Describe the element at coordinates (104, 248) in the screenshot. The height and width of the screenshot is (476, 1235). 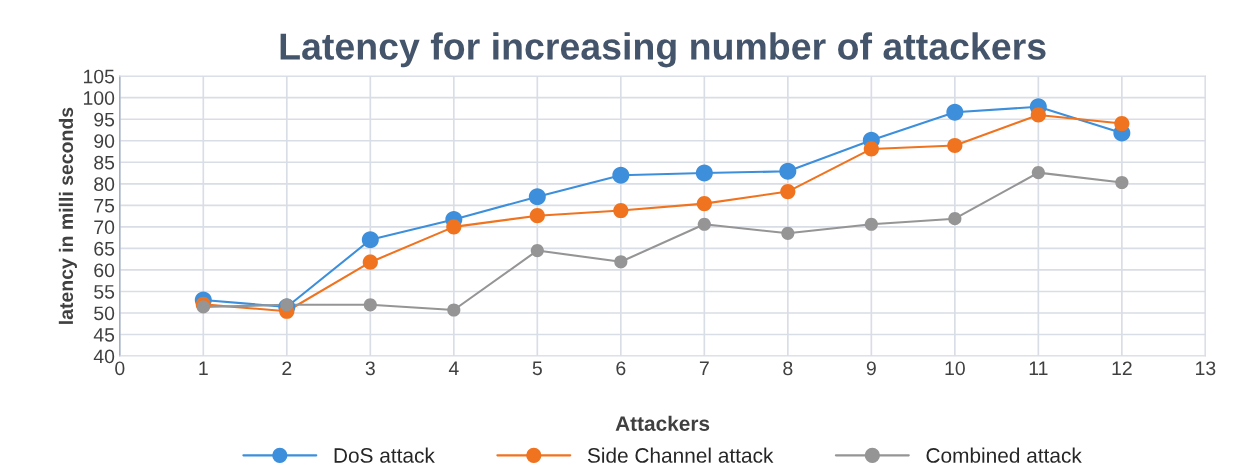
I see `y-tick-label: 65` at that location.